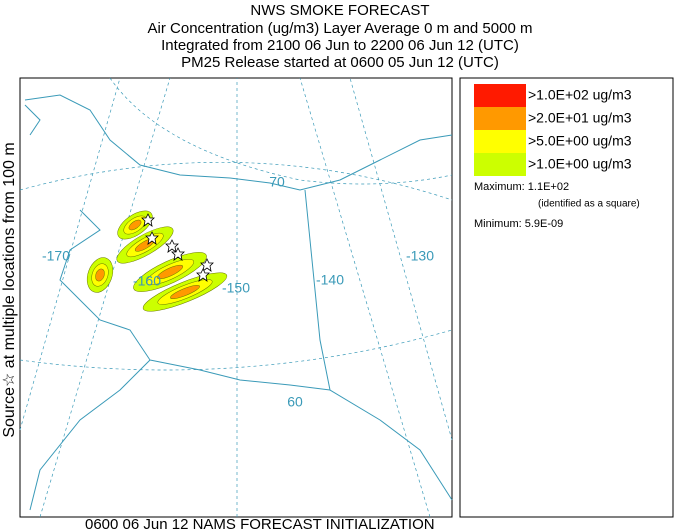 Image resolution: width=678 pixels, height=532 pixels. I want to click on legend-label: >2.0E+01 ug/m3, so click(580, 118).